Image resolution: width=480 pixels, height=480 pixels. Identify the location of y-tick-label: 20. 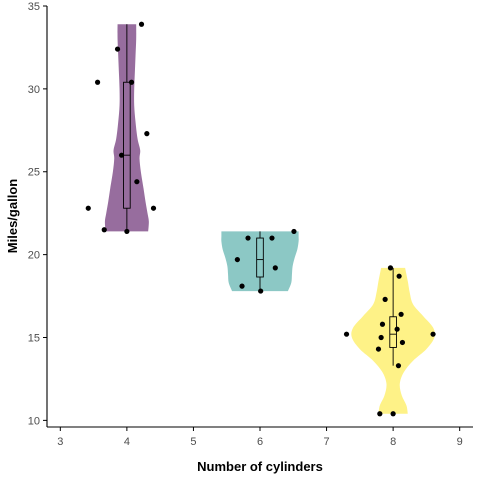
(34, 256).